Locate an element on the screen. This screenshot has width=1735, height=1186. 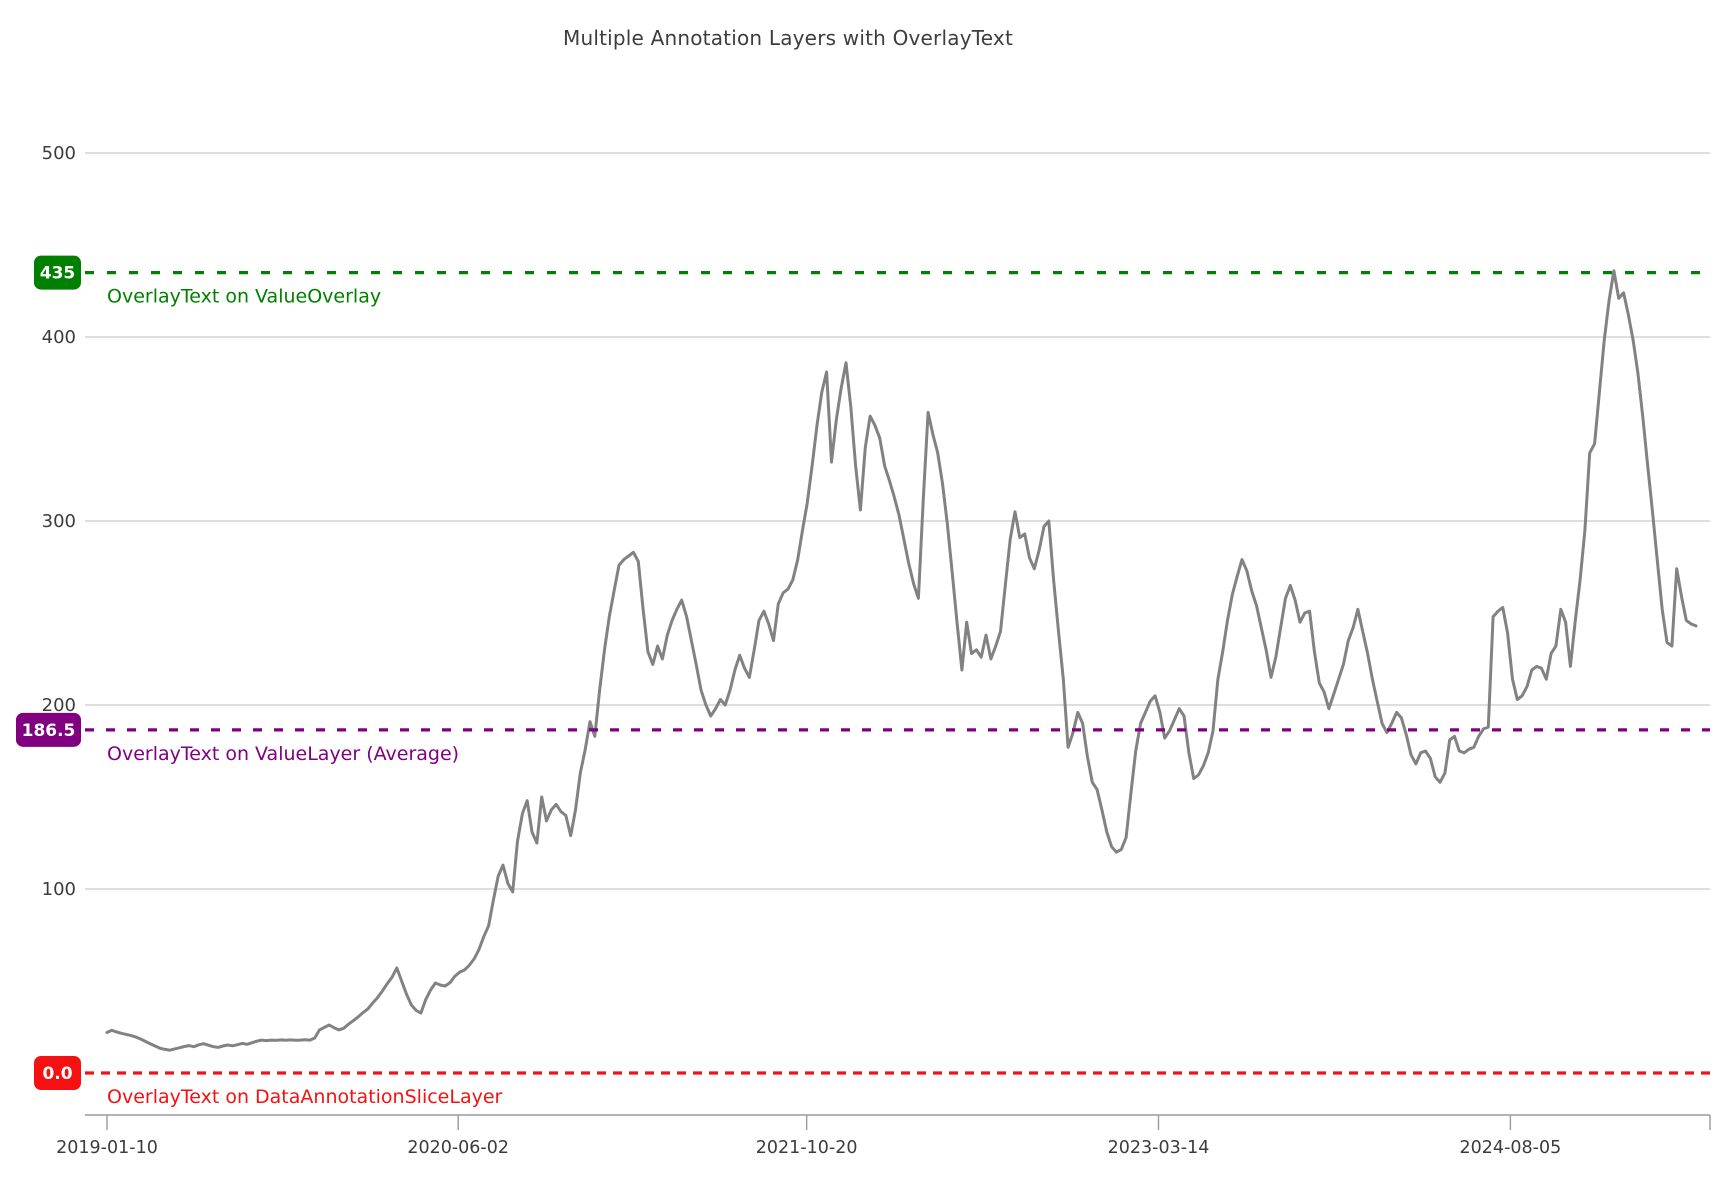
annotation-value-label-value-overlay: 435 is located at coordinates (58, 274).